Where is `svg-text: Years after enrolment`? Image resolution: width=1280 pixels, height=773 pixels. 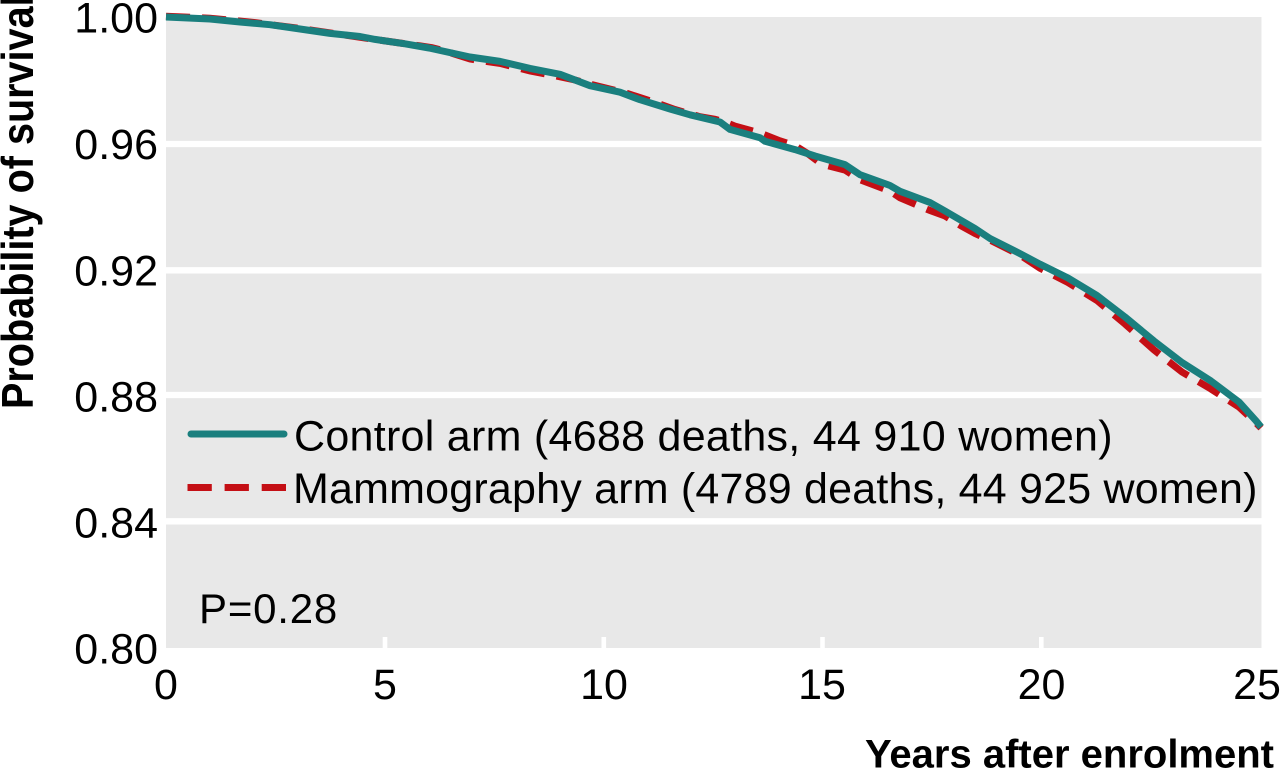
svg-text: Years after enrolment is located at coordinates (1069, 753).